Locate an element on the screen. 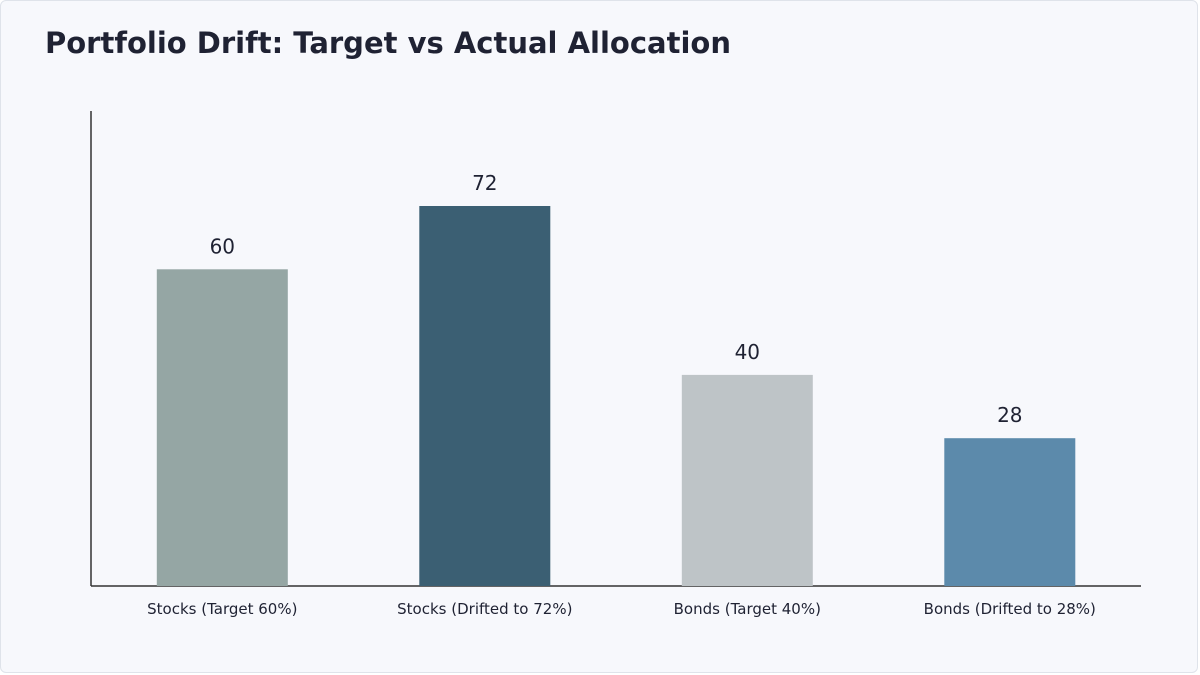 The height and width of the screenshot is (675, 1200). data-label-bonds-target-40: 40 is located at coordinates (747, 352).